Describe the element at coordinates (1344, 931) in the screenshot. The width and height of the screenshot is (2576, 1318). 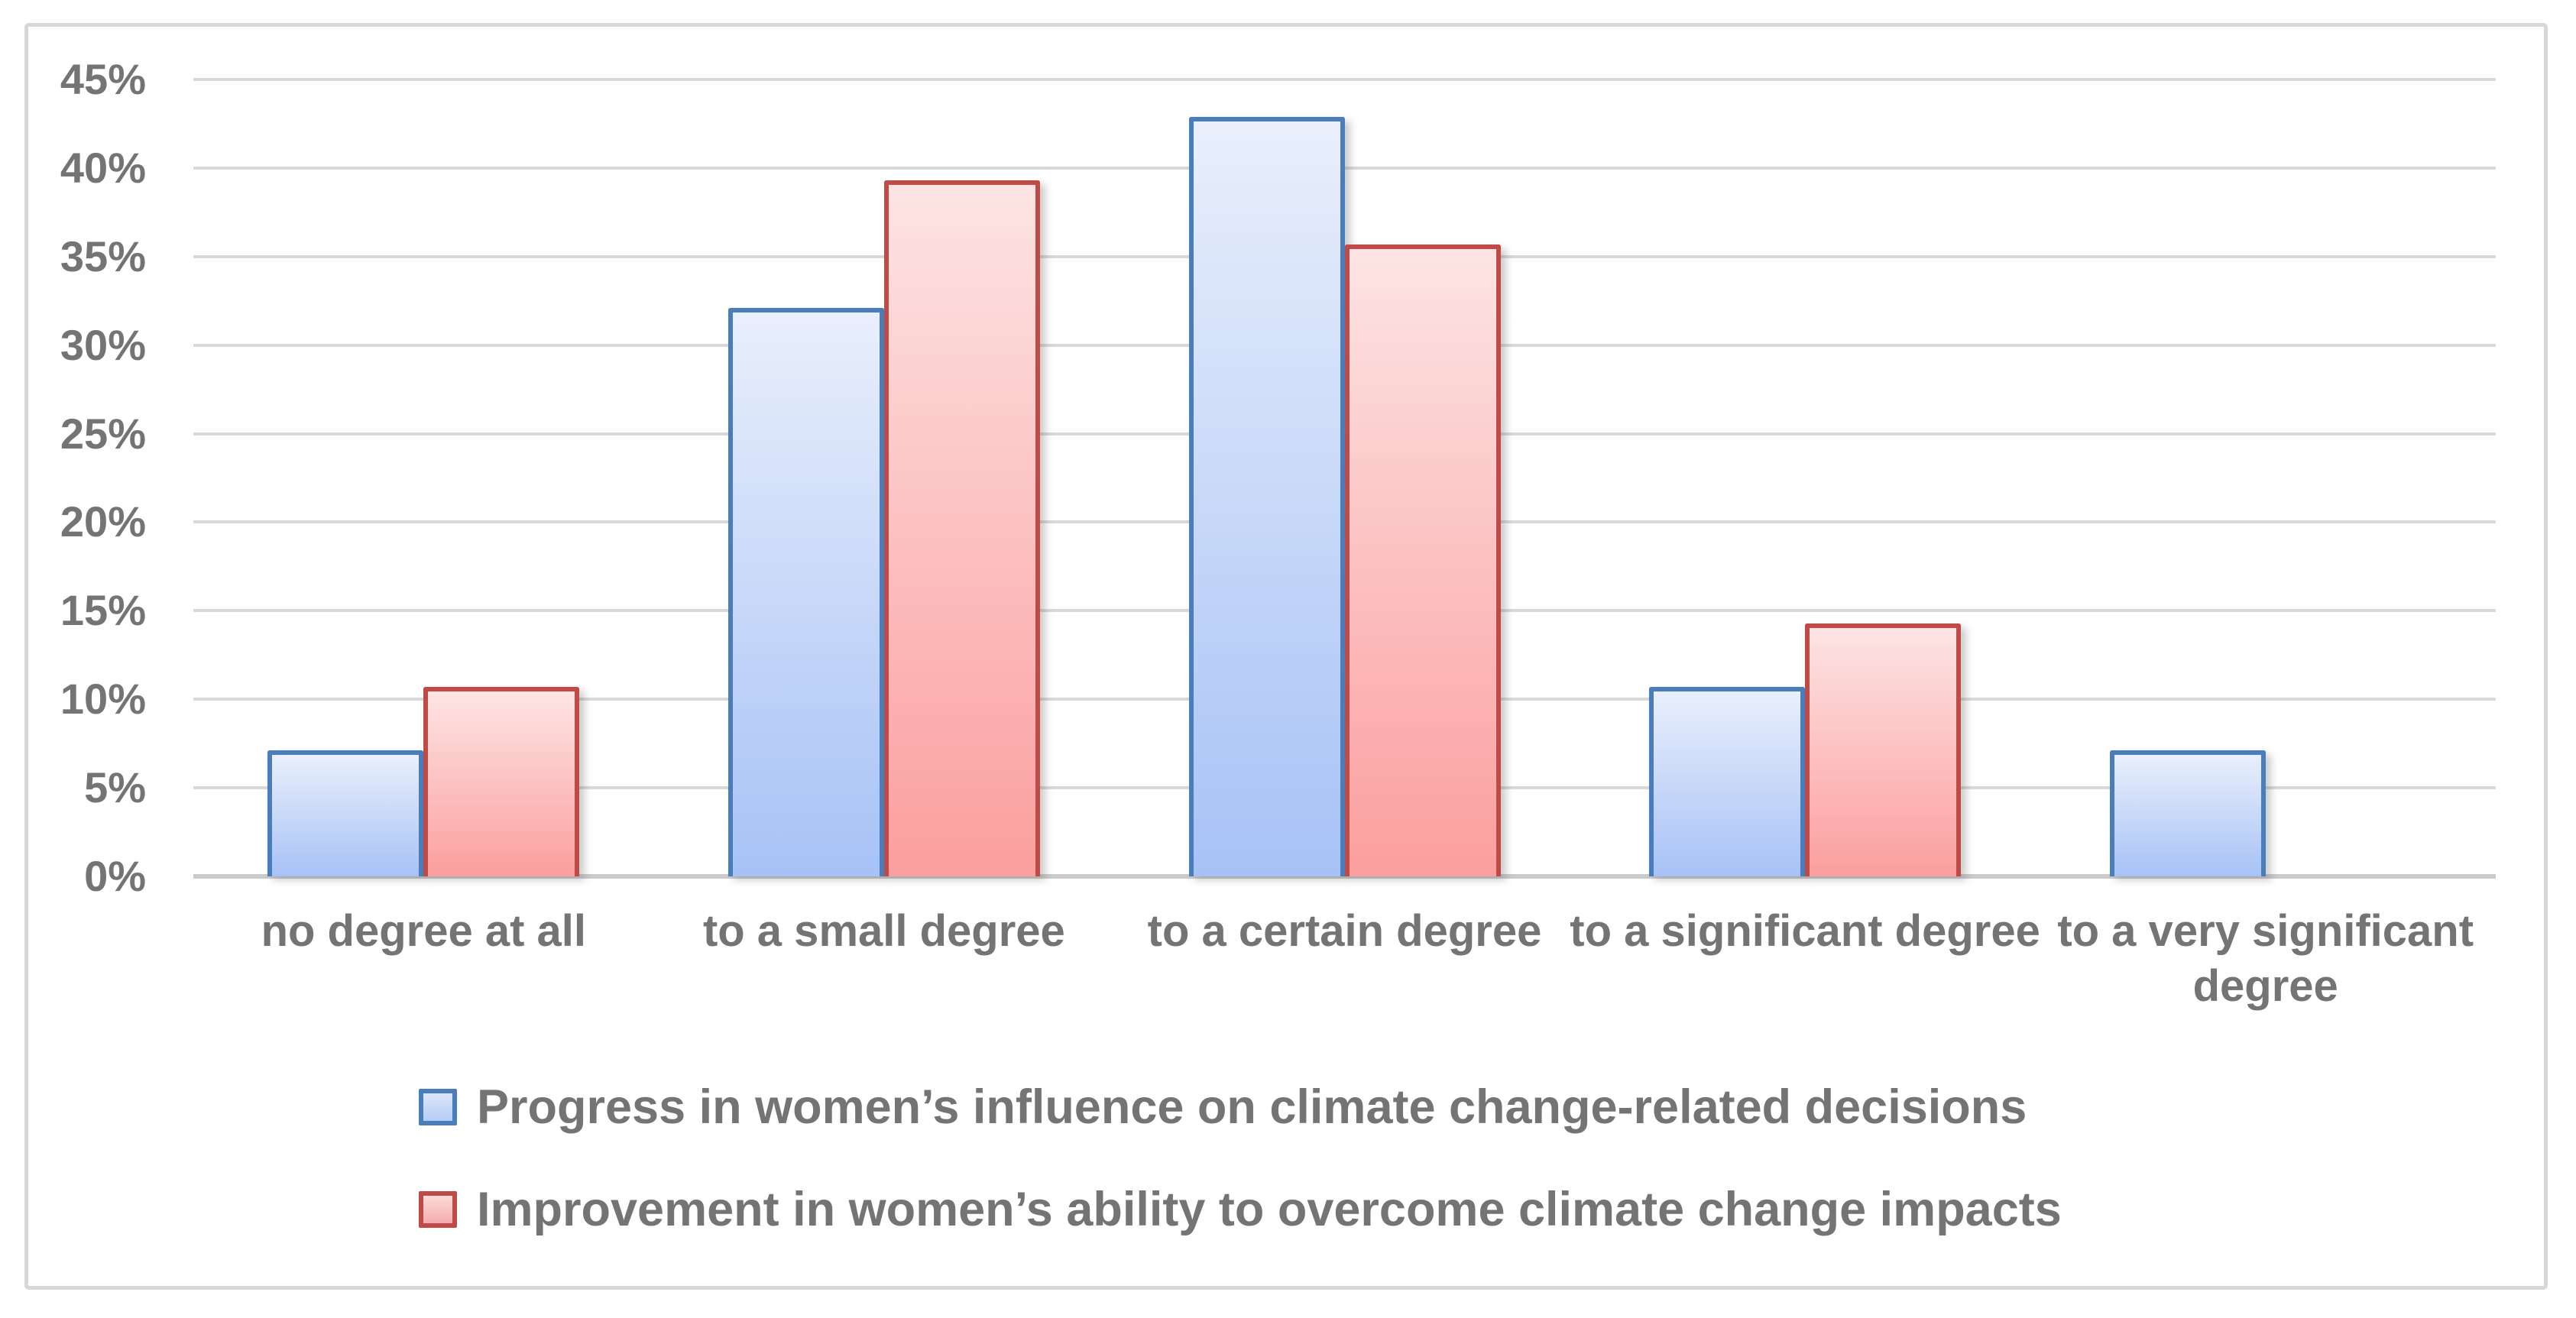
I see `category-label-2: to a certain degree` at that location.